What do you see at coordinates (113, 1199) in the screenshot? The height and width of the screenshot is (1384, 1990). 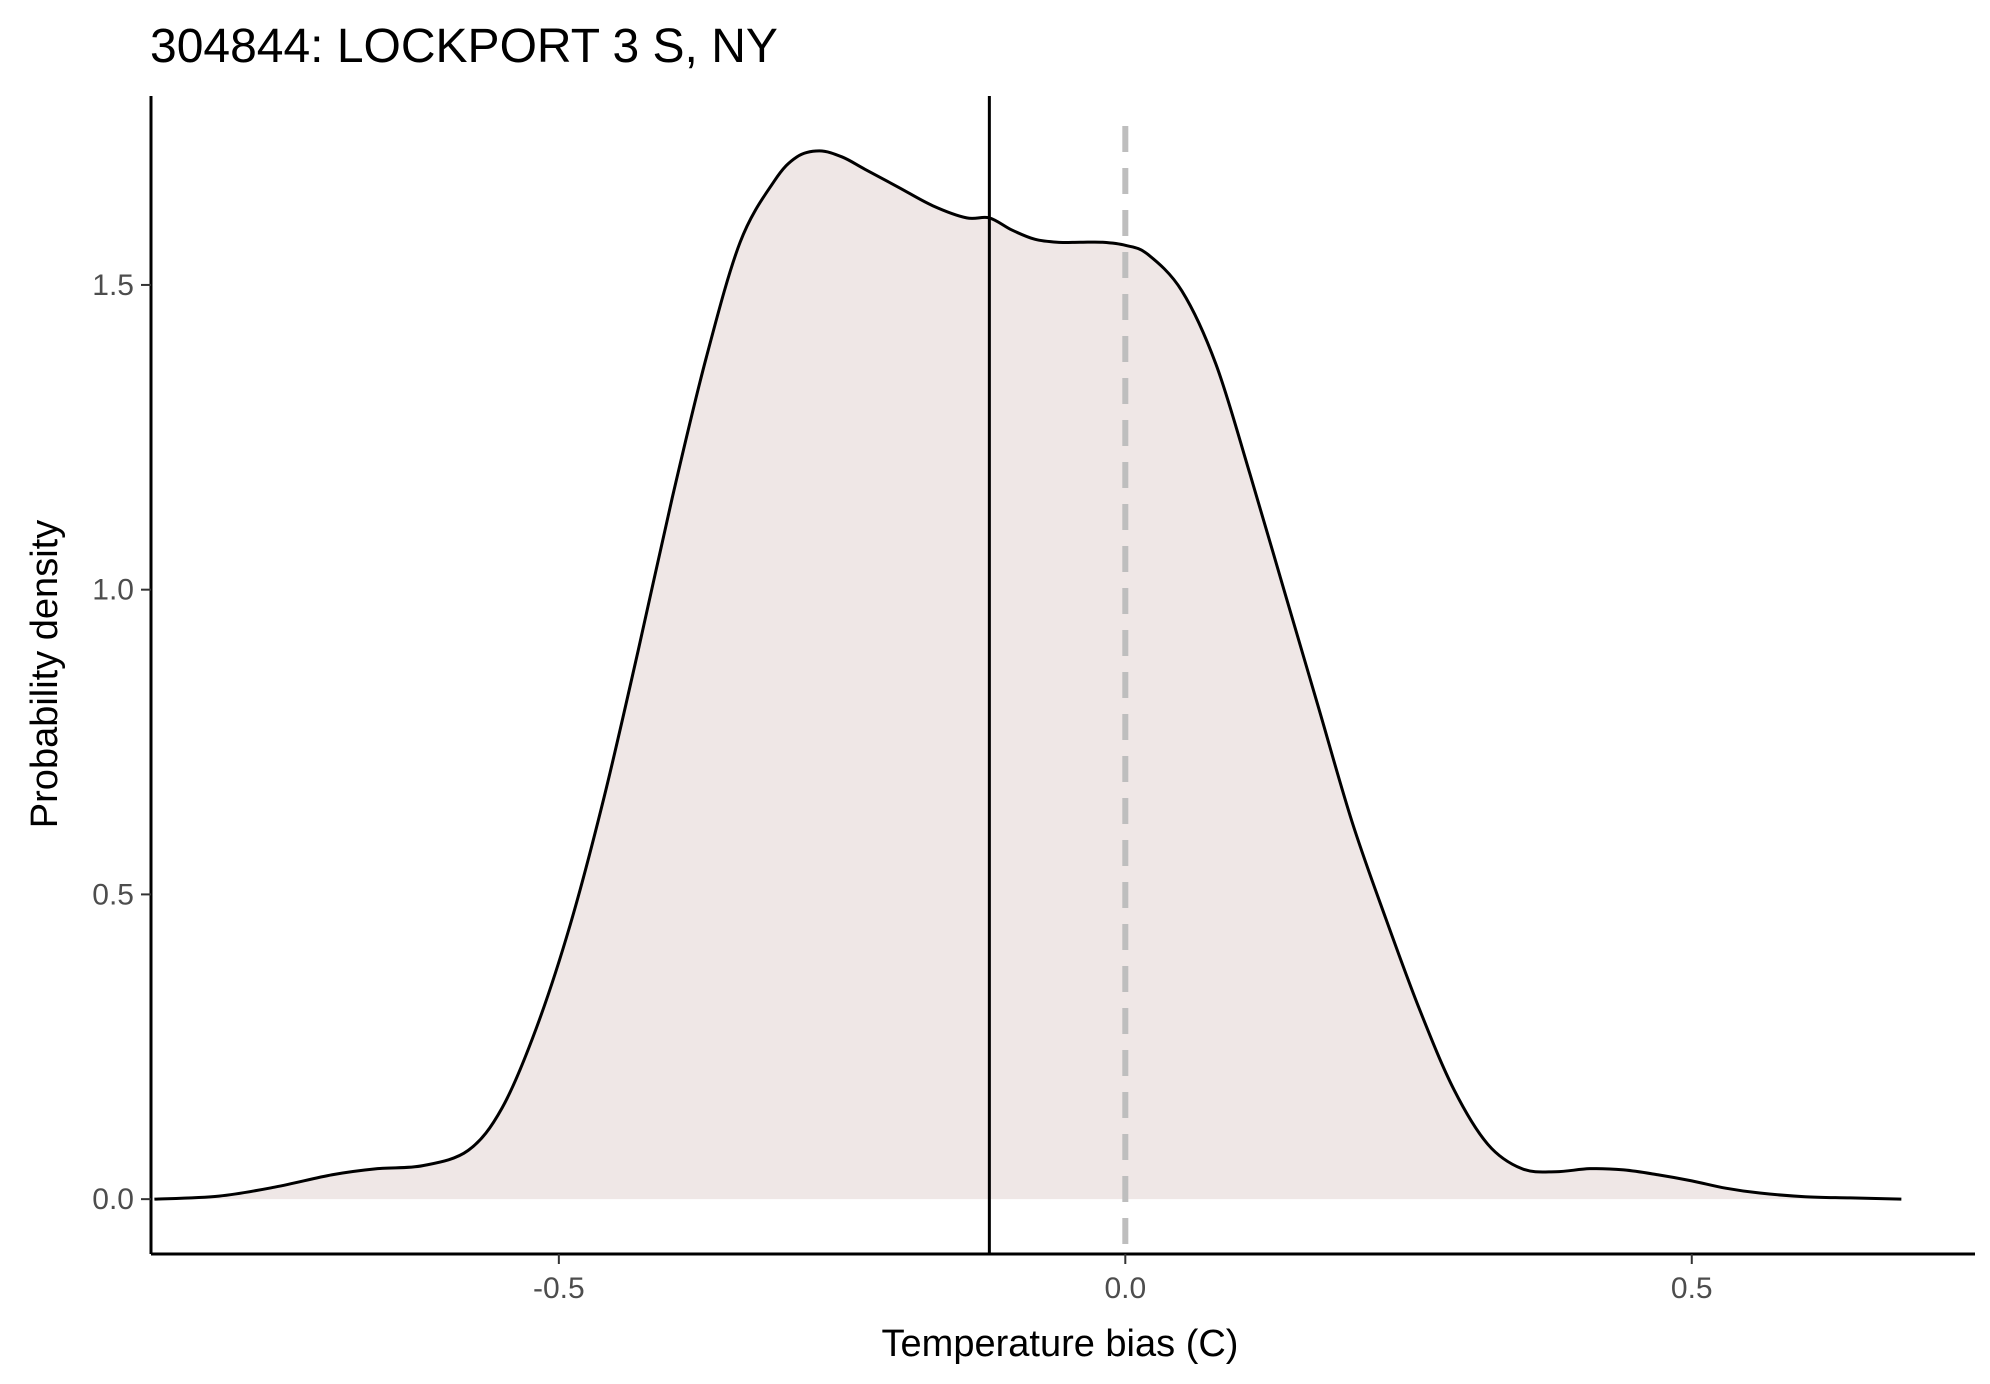 I see `y-tick-label: 0.0` at bounding box center [113, 1199].